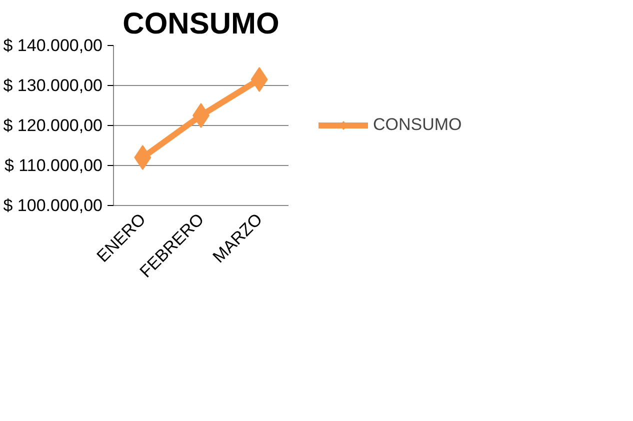  I want to click on y-tick-label: $ 130.000,00, so click(53, 85).